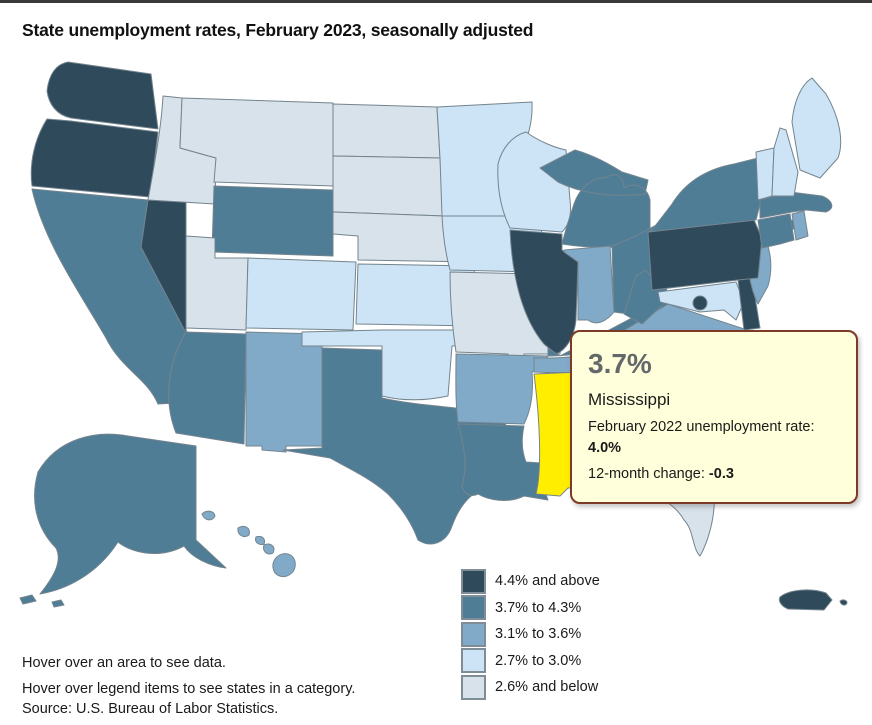 This screenshot has height=725, width=872. I want to click on state-arizona, so click(207, 388).